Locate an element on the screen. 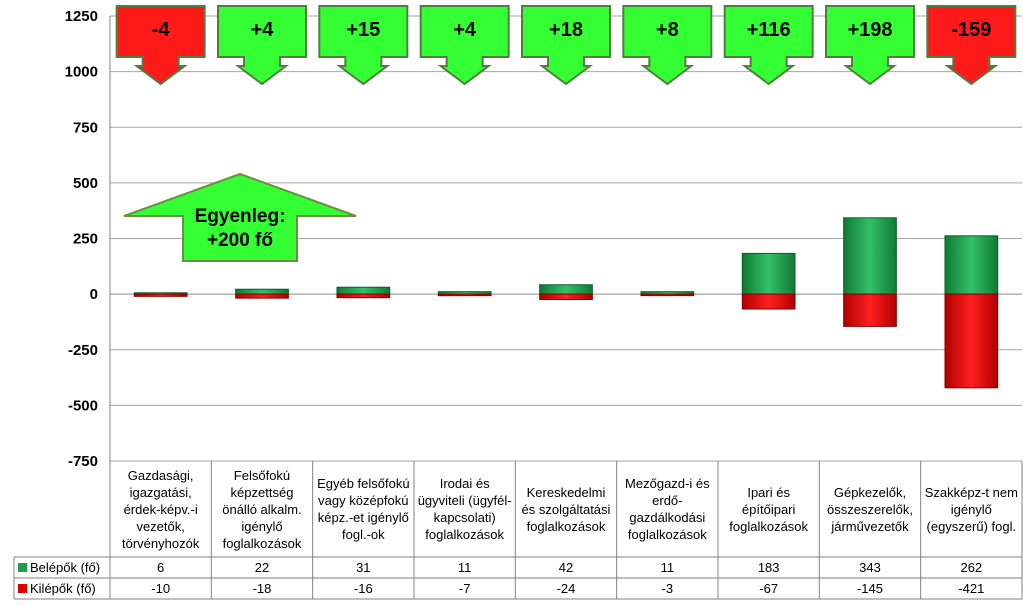  table-cell-out: -7 is located at coordinates (464, 588).